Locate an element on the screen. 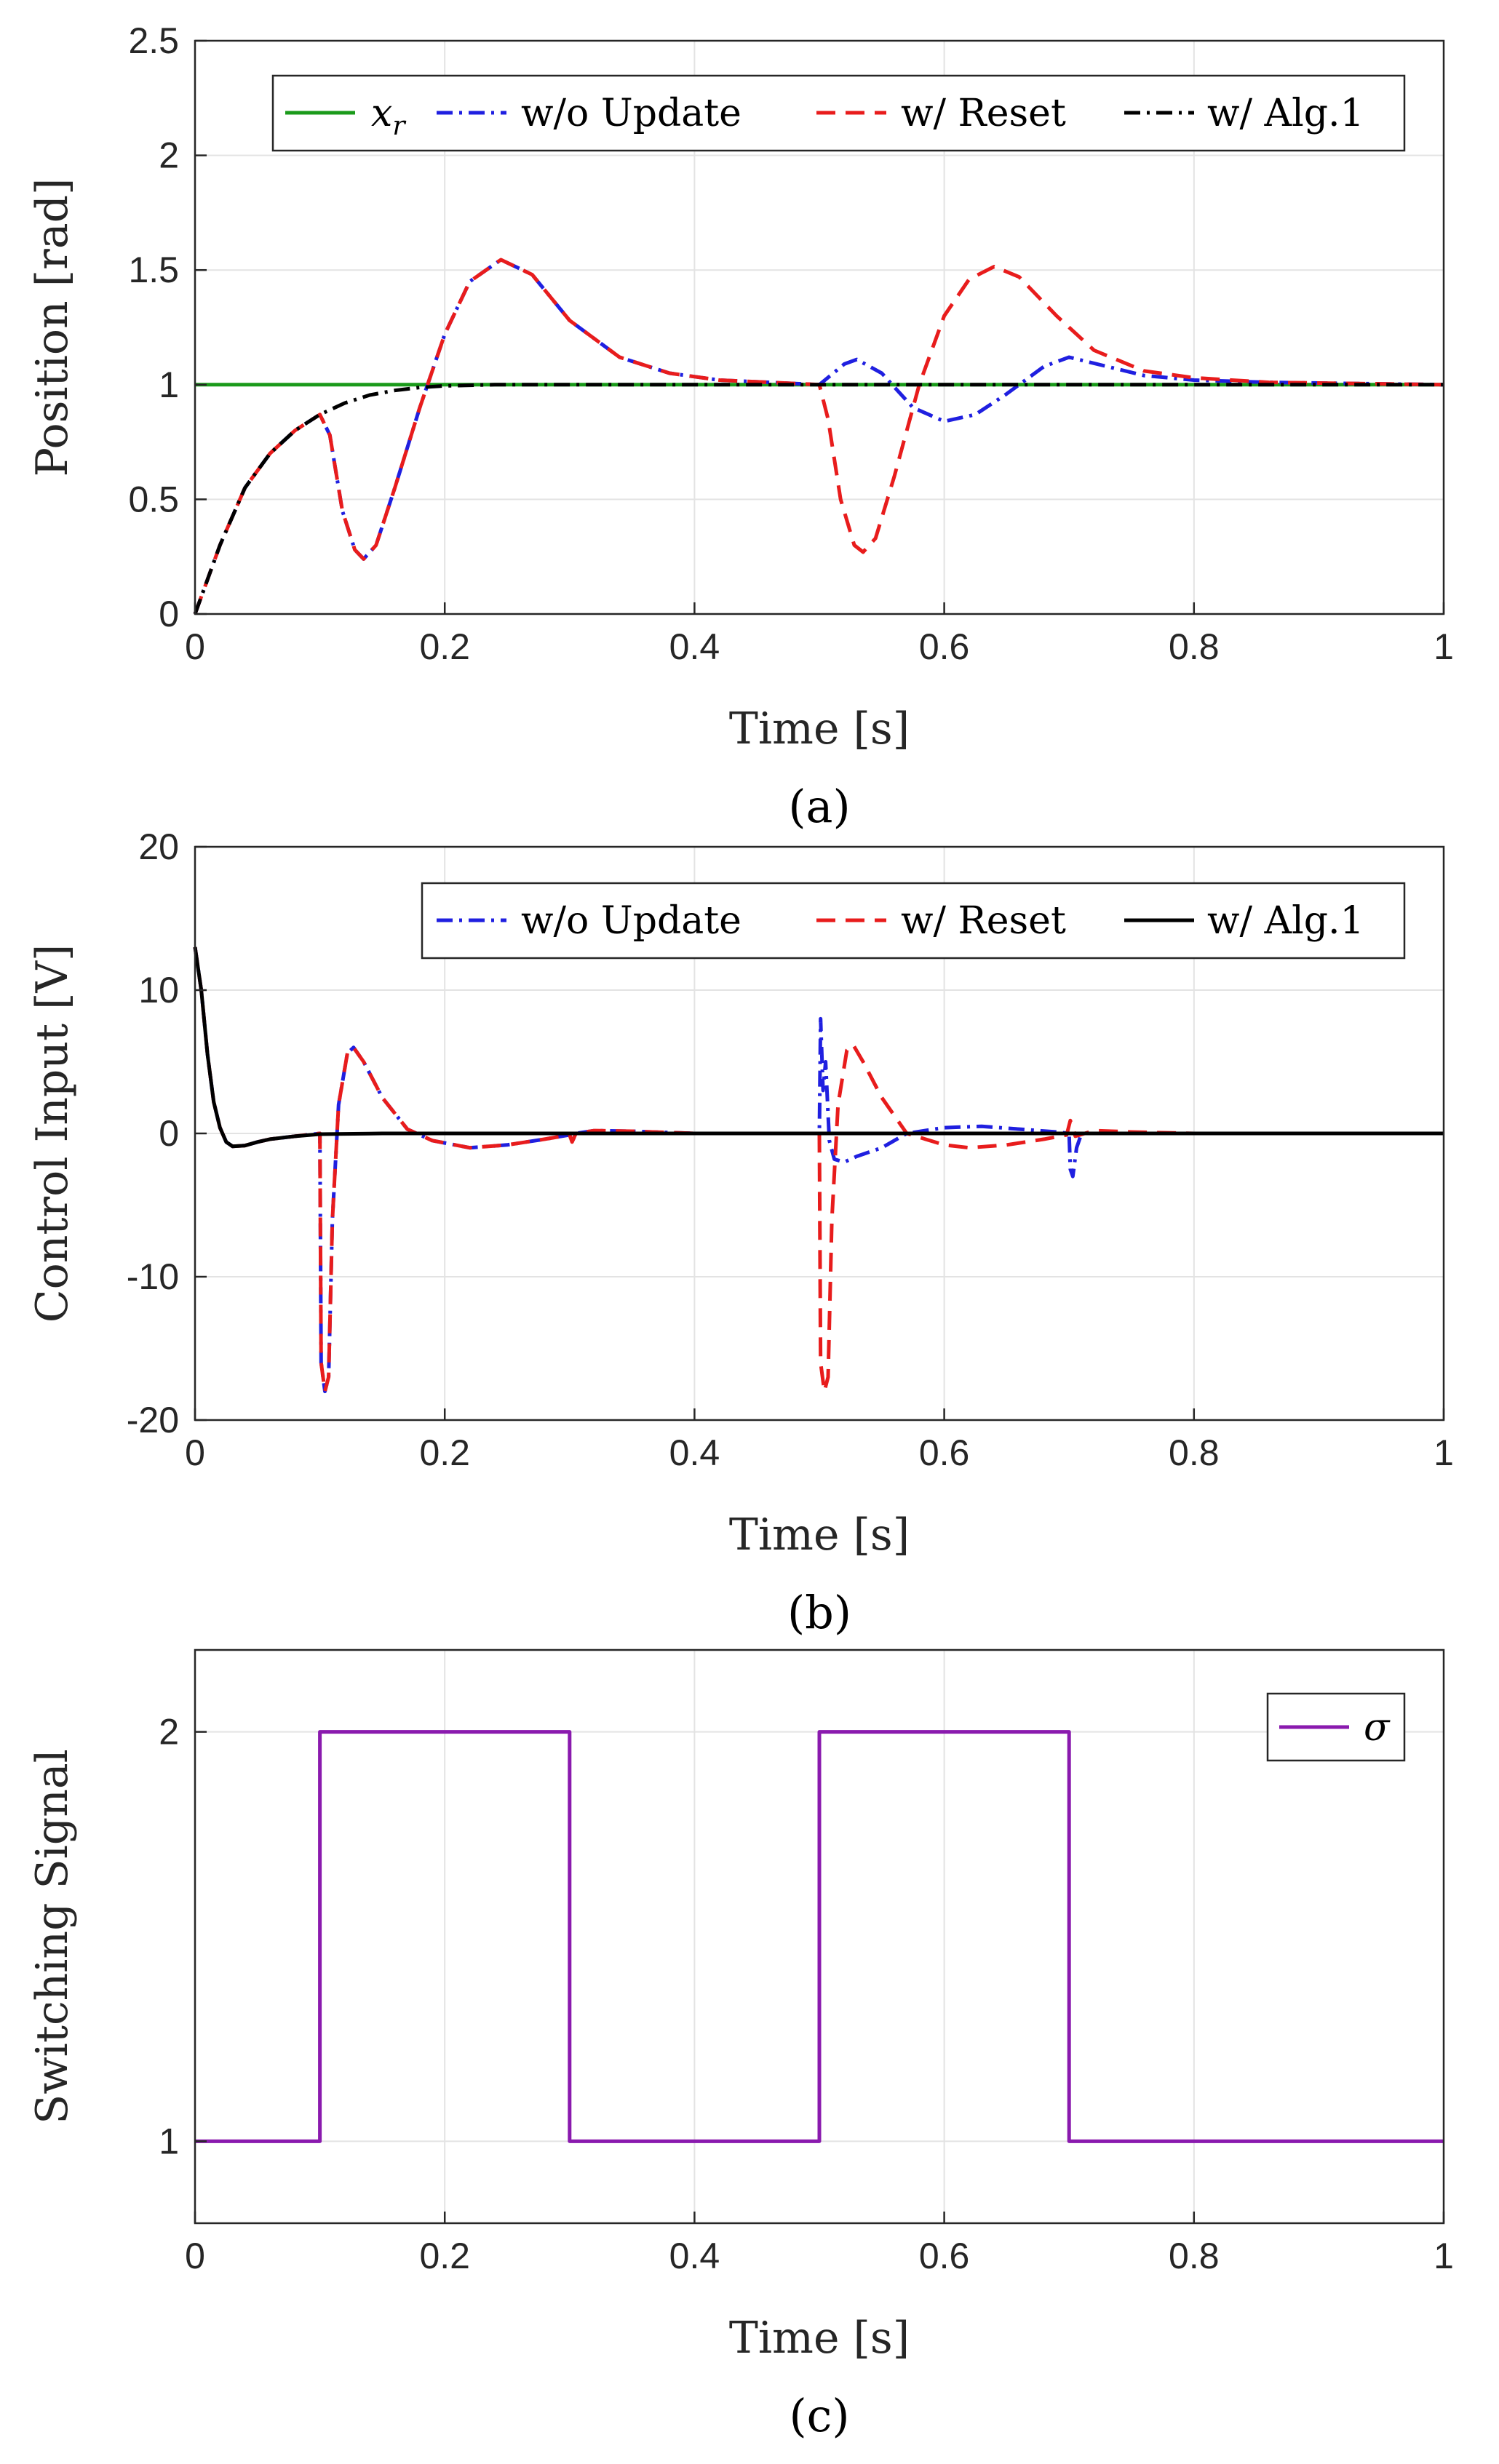 This screenshot has height=2464, width=1499. tick-label-y-b-4: 20 is located at coordinates (158, 846).